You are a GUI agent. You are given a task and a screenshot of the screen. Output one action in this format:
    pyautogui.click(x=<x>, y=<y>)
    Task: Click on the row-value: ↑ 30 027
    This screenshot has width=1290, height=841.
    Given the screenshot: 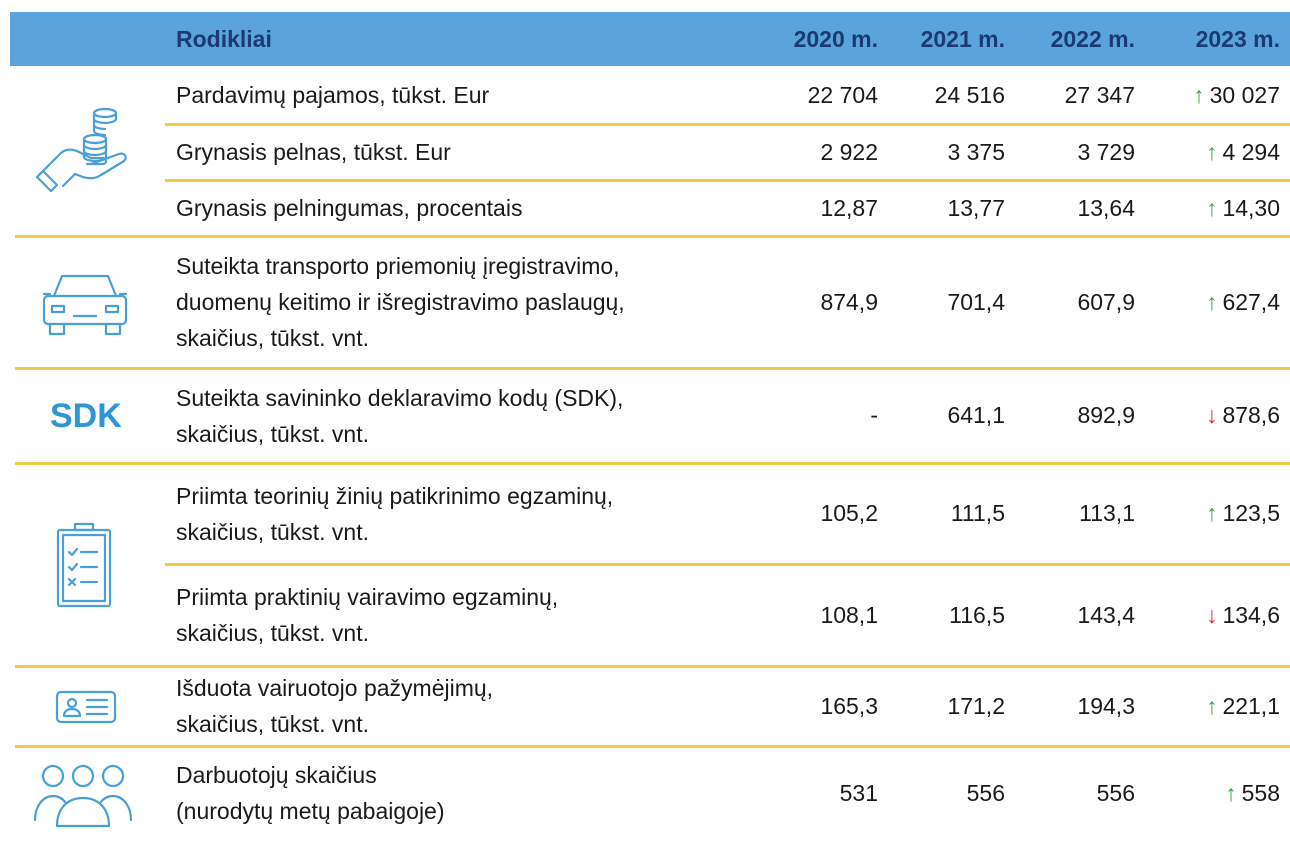 What is the action you would take?
    pyautogui.click(x=1210, y=95)
    